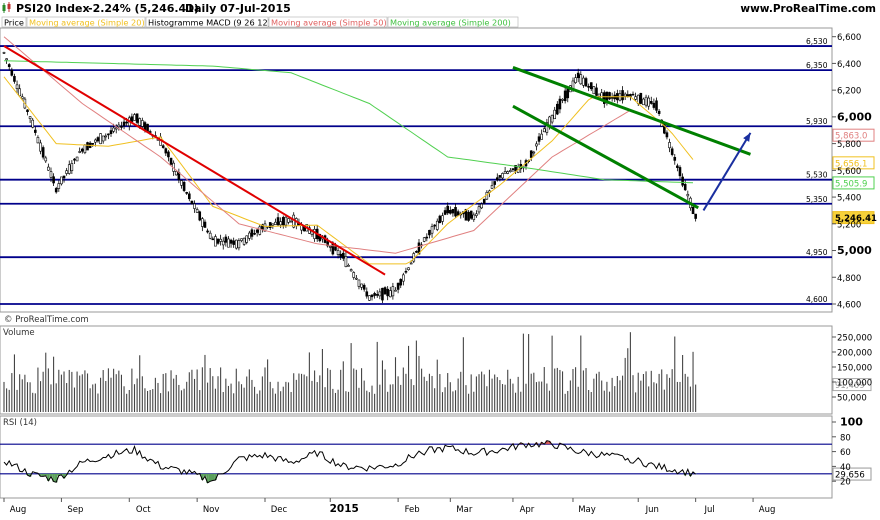 The image size is (880, 520). I want to click on x-tick-label: Nov, so click(211, 510).